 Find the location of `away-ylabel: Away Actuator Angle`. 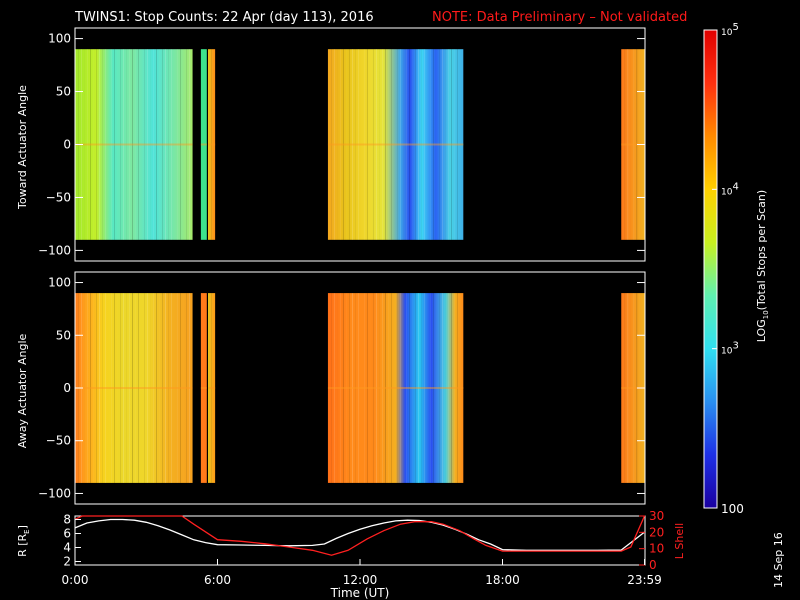

away-ylabel: Away Actuator Angle is located at coordinates (22, 390).